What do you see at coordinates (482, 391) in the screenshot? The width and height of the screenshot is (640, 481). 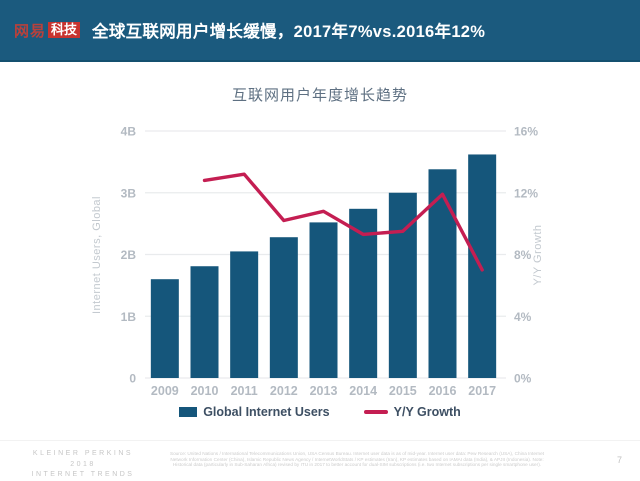 I see `year-label-2017: 2017` at bounding box center [482, 391].